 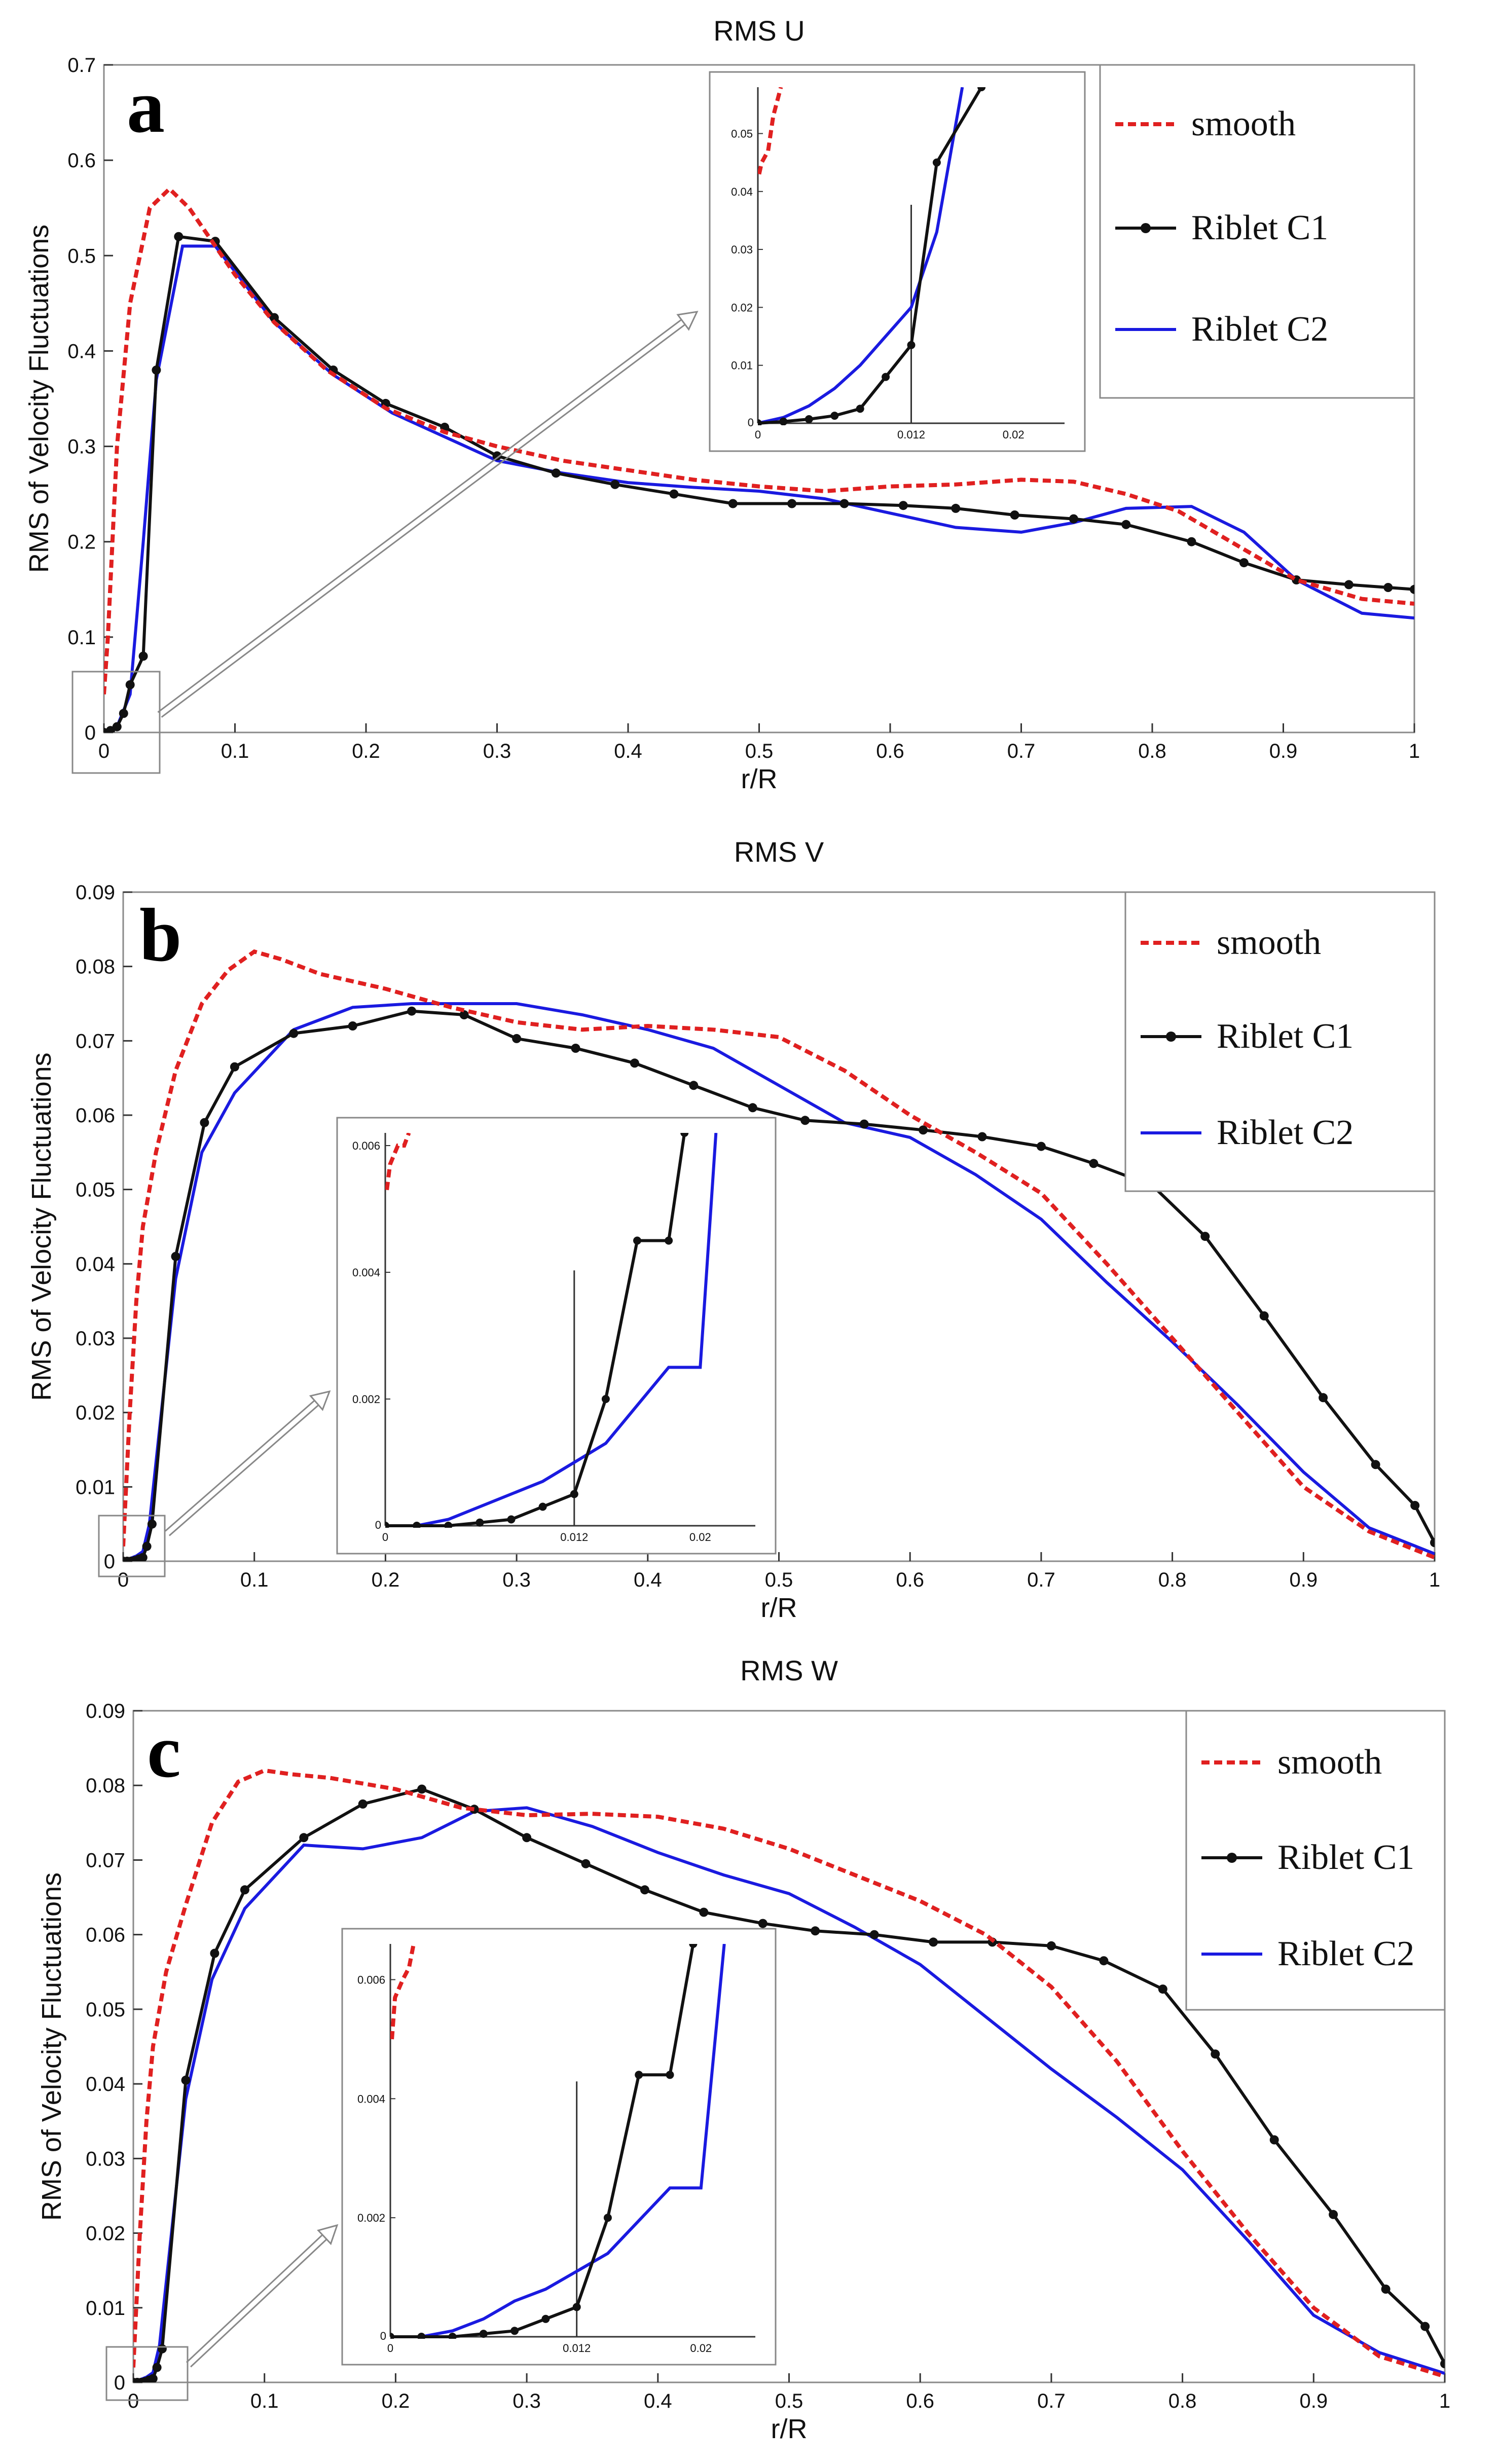 I want to click on inset-x-tick-label: 0.012, so click(x=911, y=434).